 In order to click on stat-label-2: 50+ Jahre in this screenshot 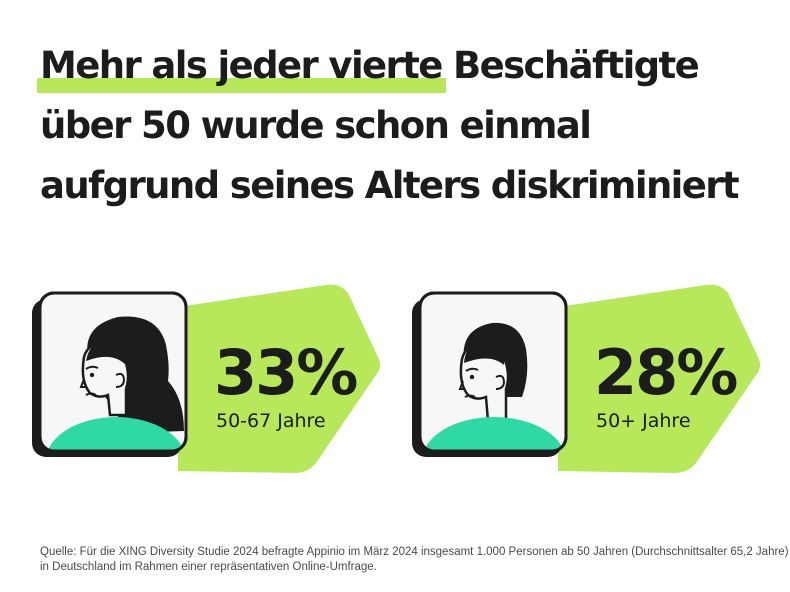, I will do `click(643, 421)`.